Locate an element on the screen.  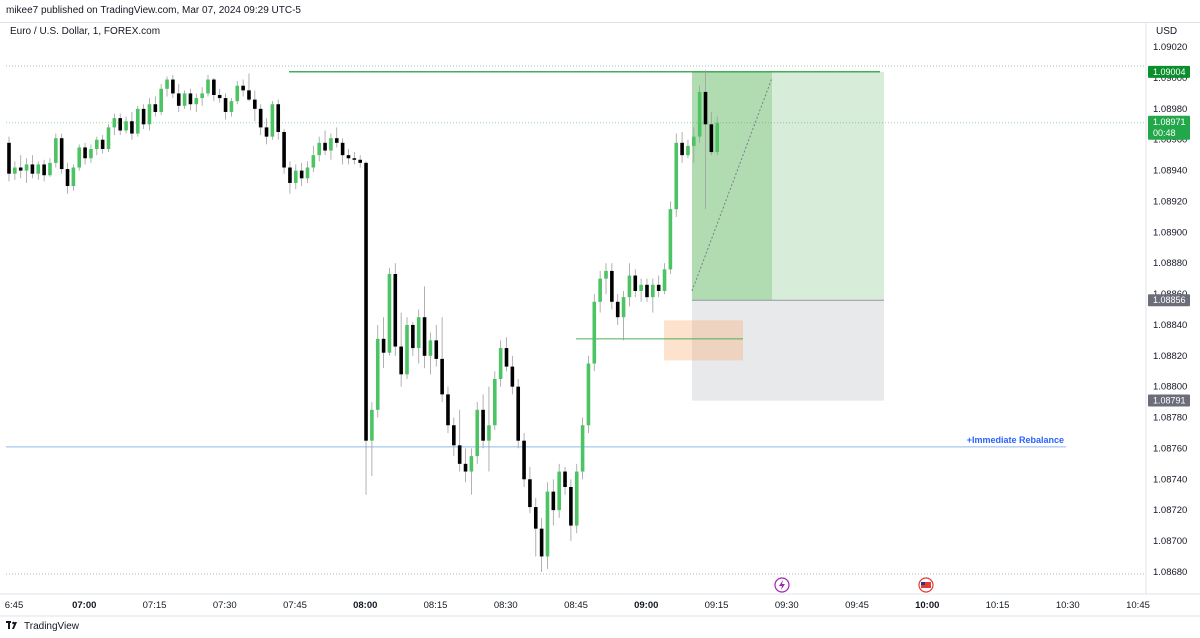
rebalance-label: +Immediate Rebalance is located at coordinates (1015, 440).